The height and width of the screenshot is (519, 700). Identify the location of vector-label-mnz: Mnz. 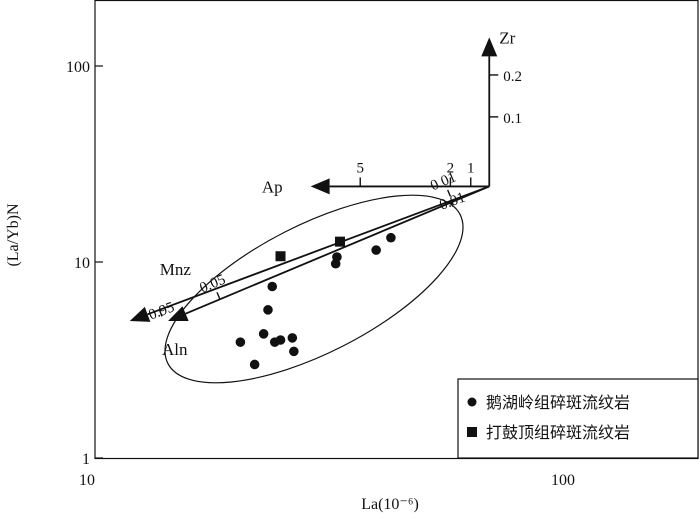
(176, 269).